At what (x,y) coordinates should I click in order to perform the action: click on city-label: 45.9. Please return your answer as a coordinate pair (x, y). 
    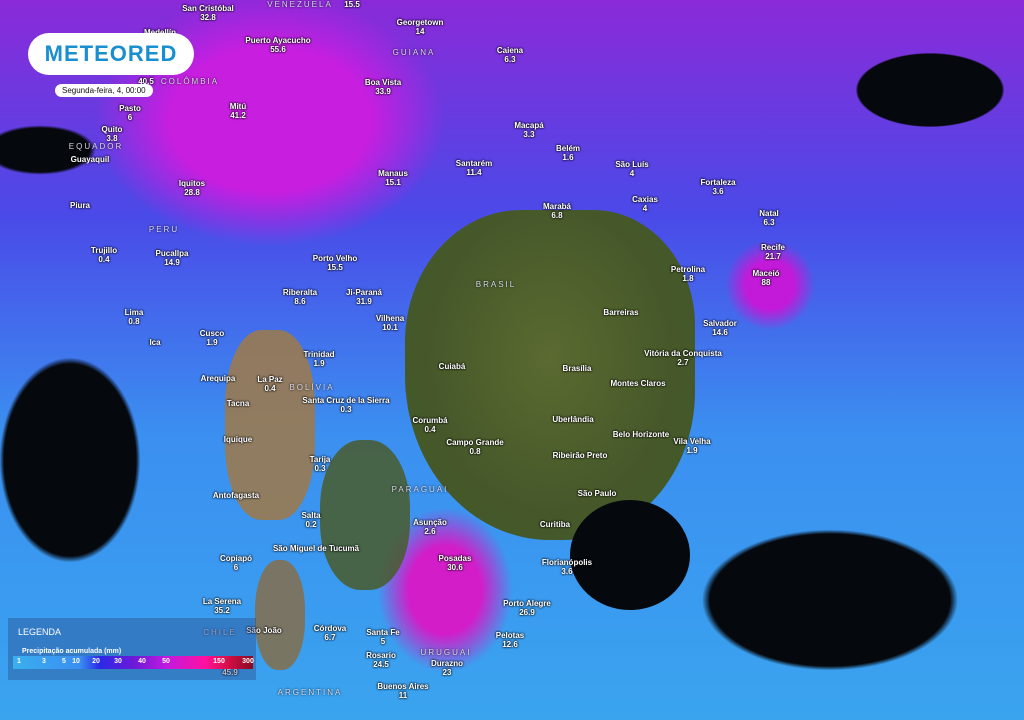
    Looking at the image, I should click on (230, 672).